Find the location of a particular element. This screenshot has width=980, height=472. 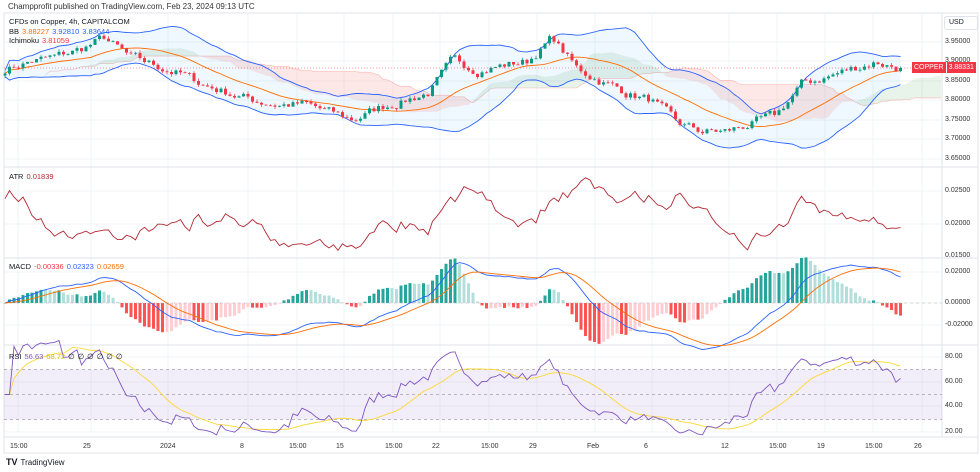

atr-legend: ATR 0.01839 is located at coordinates (33, 176).